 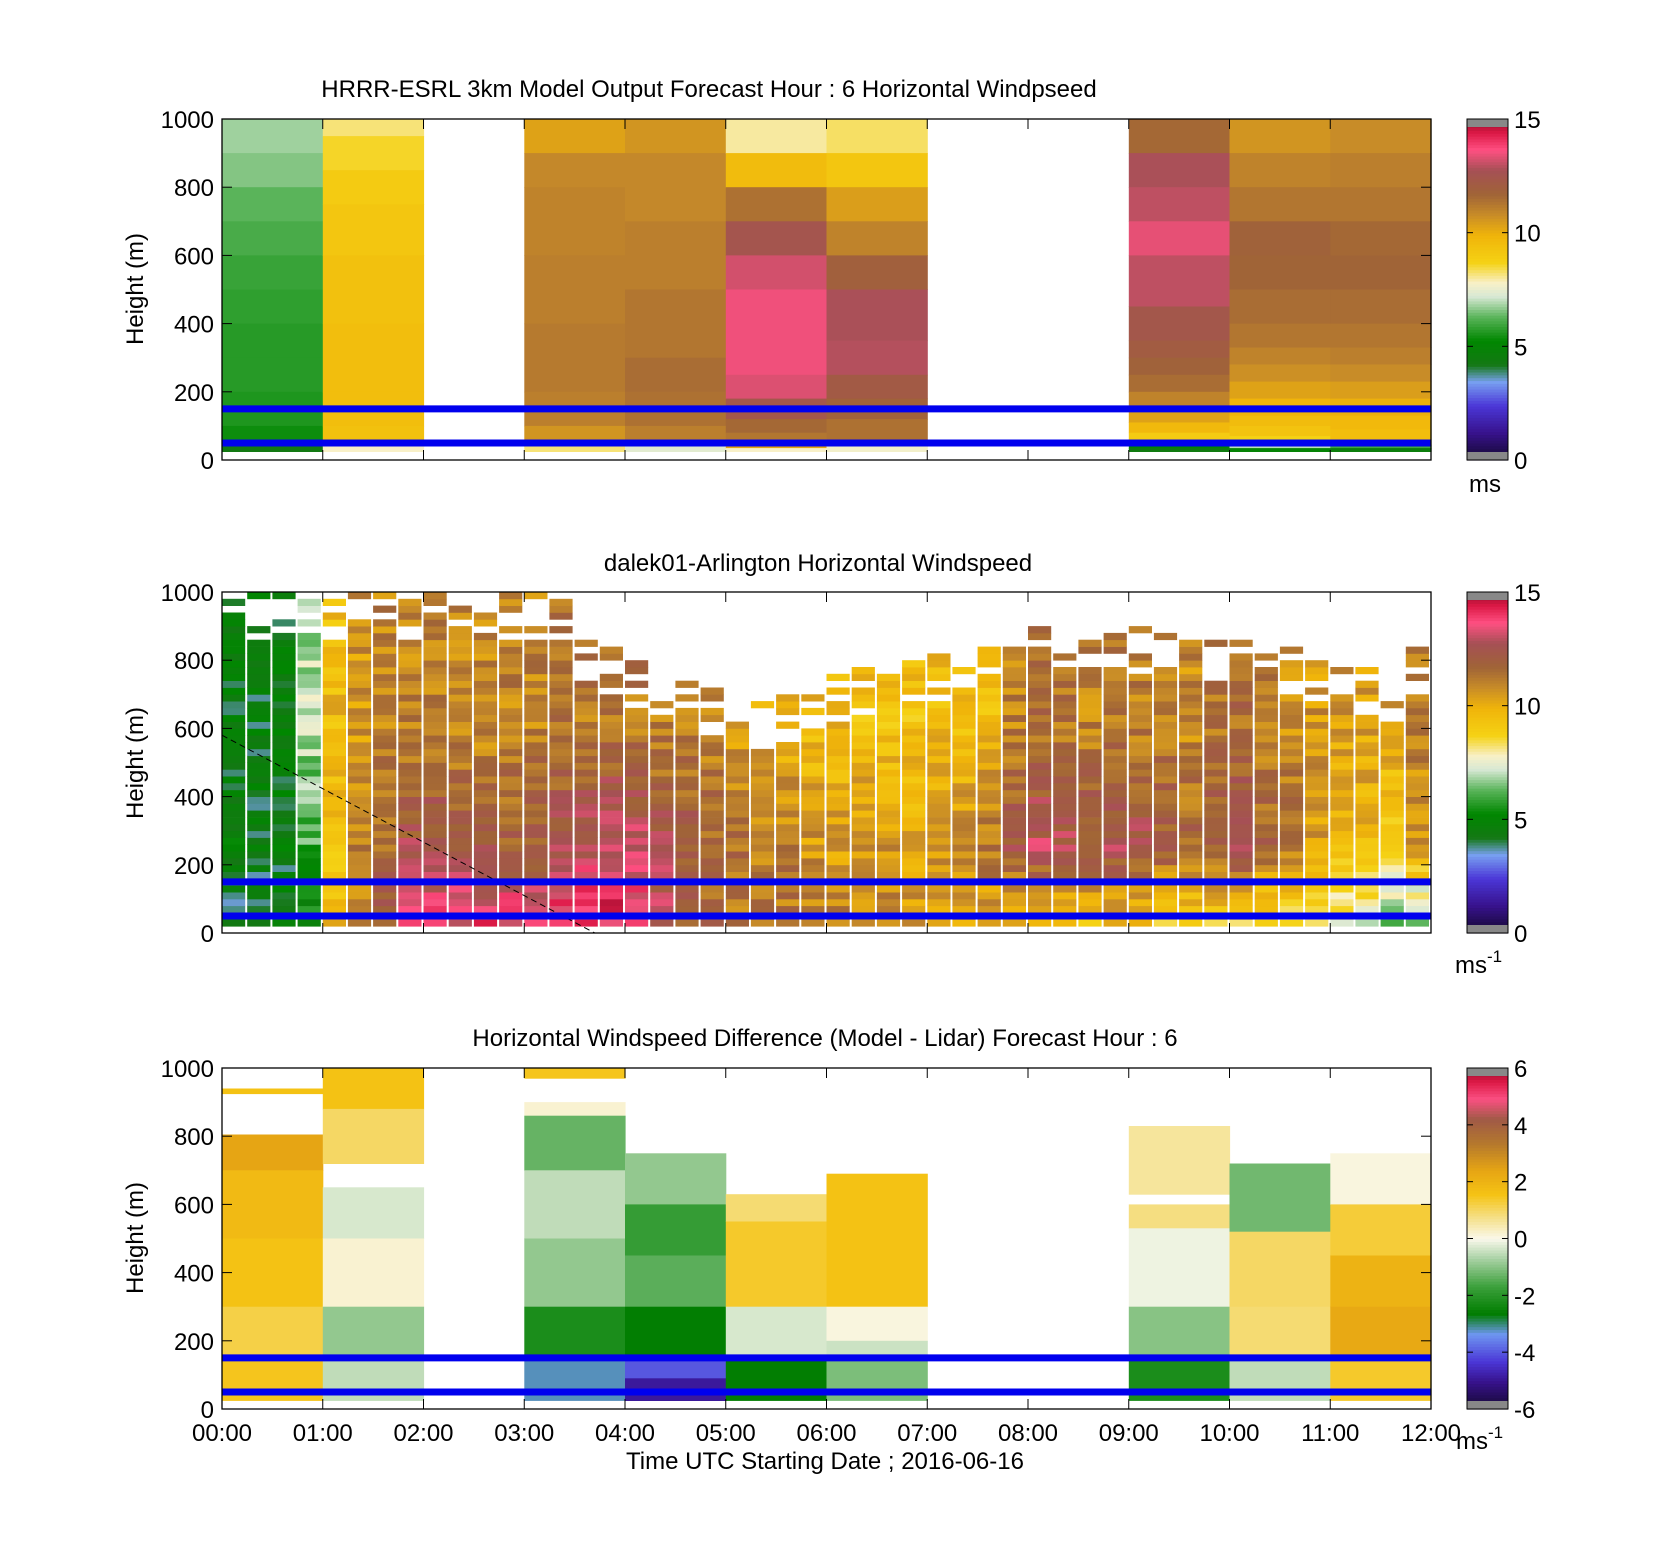 What do you see at coordinates (194, 188) in the screenshot?
I see `y-tick-label: 800` at bounding box center [194, 188].